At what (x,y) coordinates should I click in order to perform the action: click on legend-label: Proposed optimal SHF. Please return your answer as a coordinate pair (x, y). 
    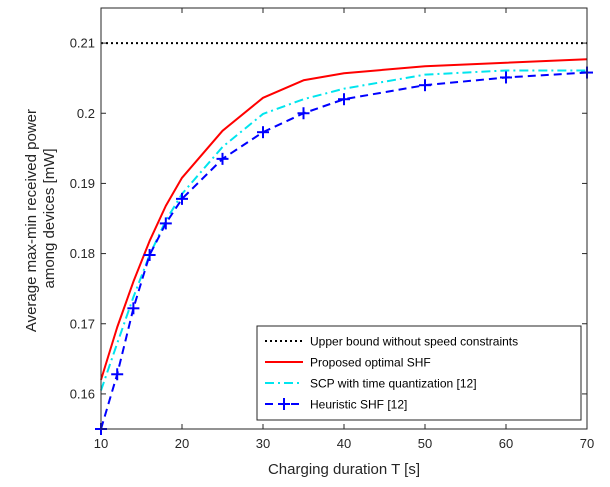
    Looking at the image, I should click on (370, 363).